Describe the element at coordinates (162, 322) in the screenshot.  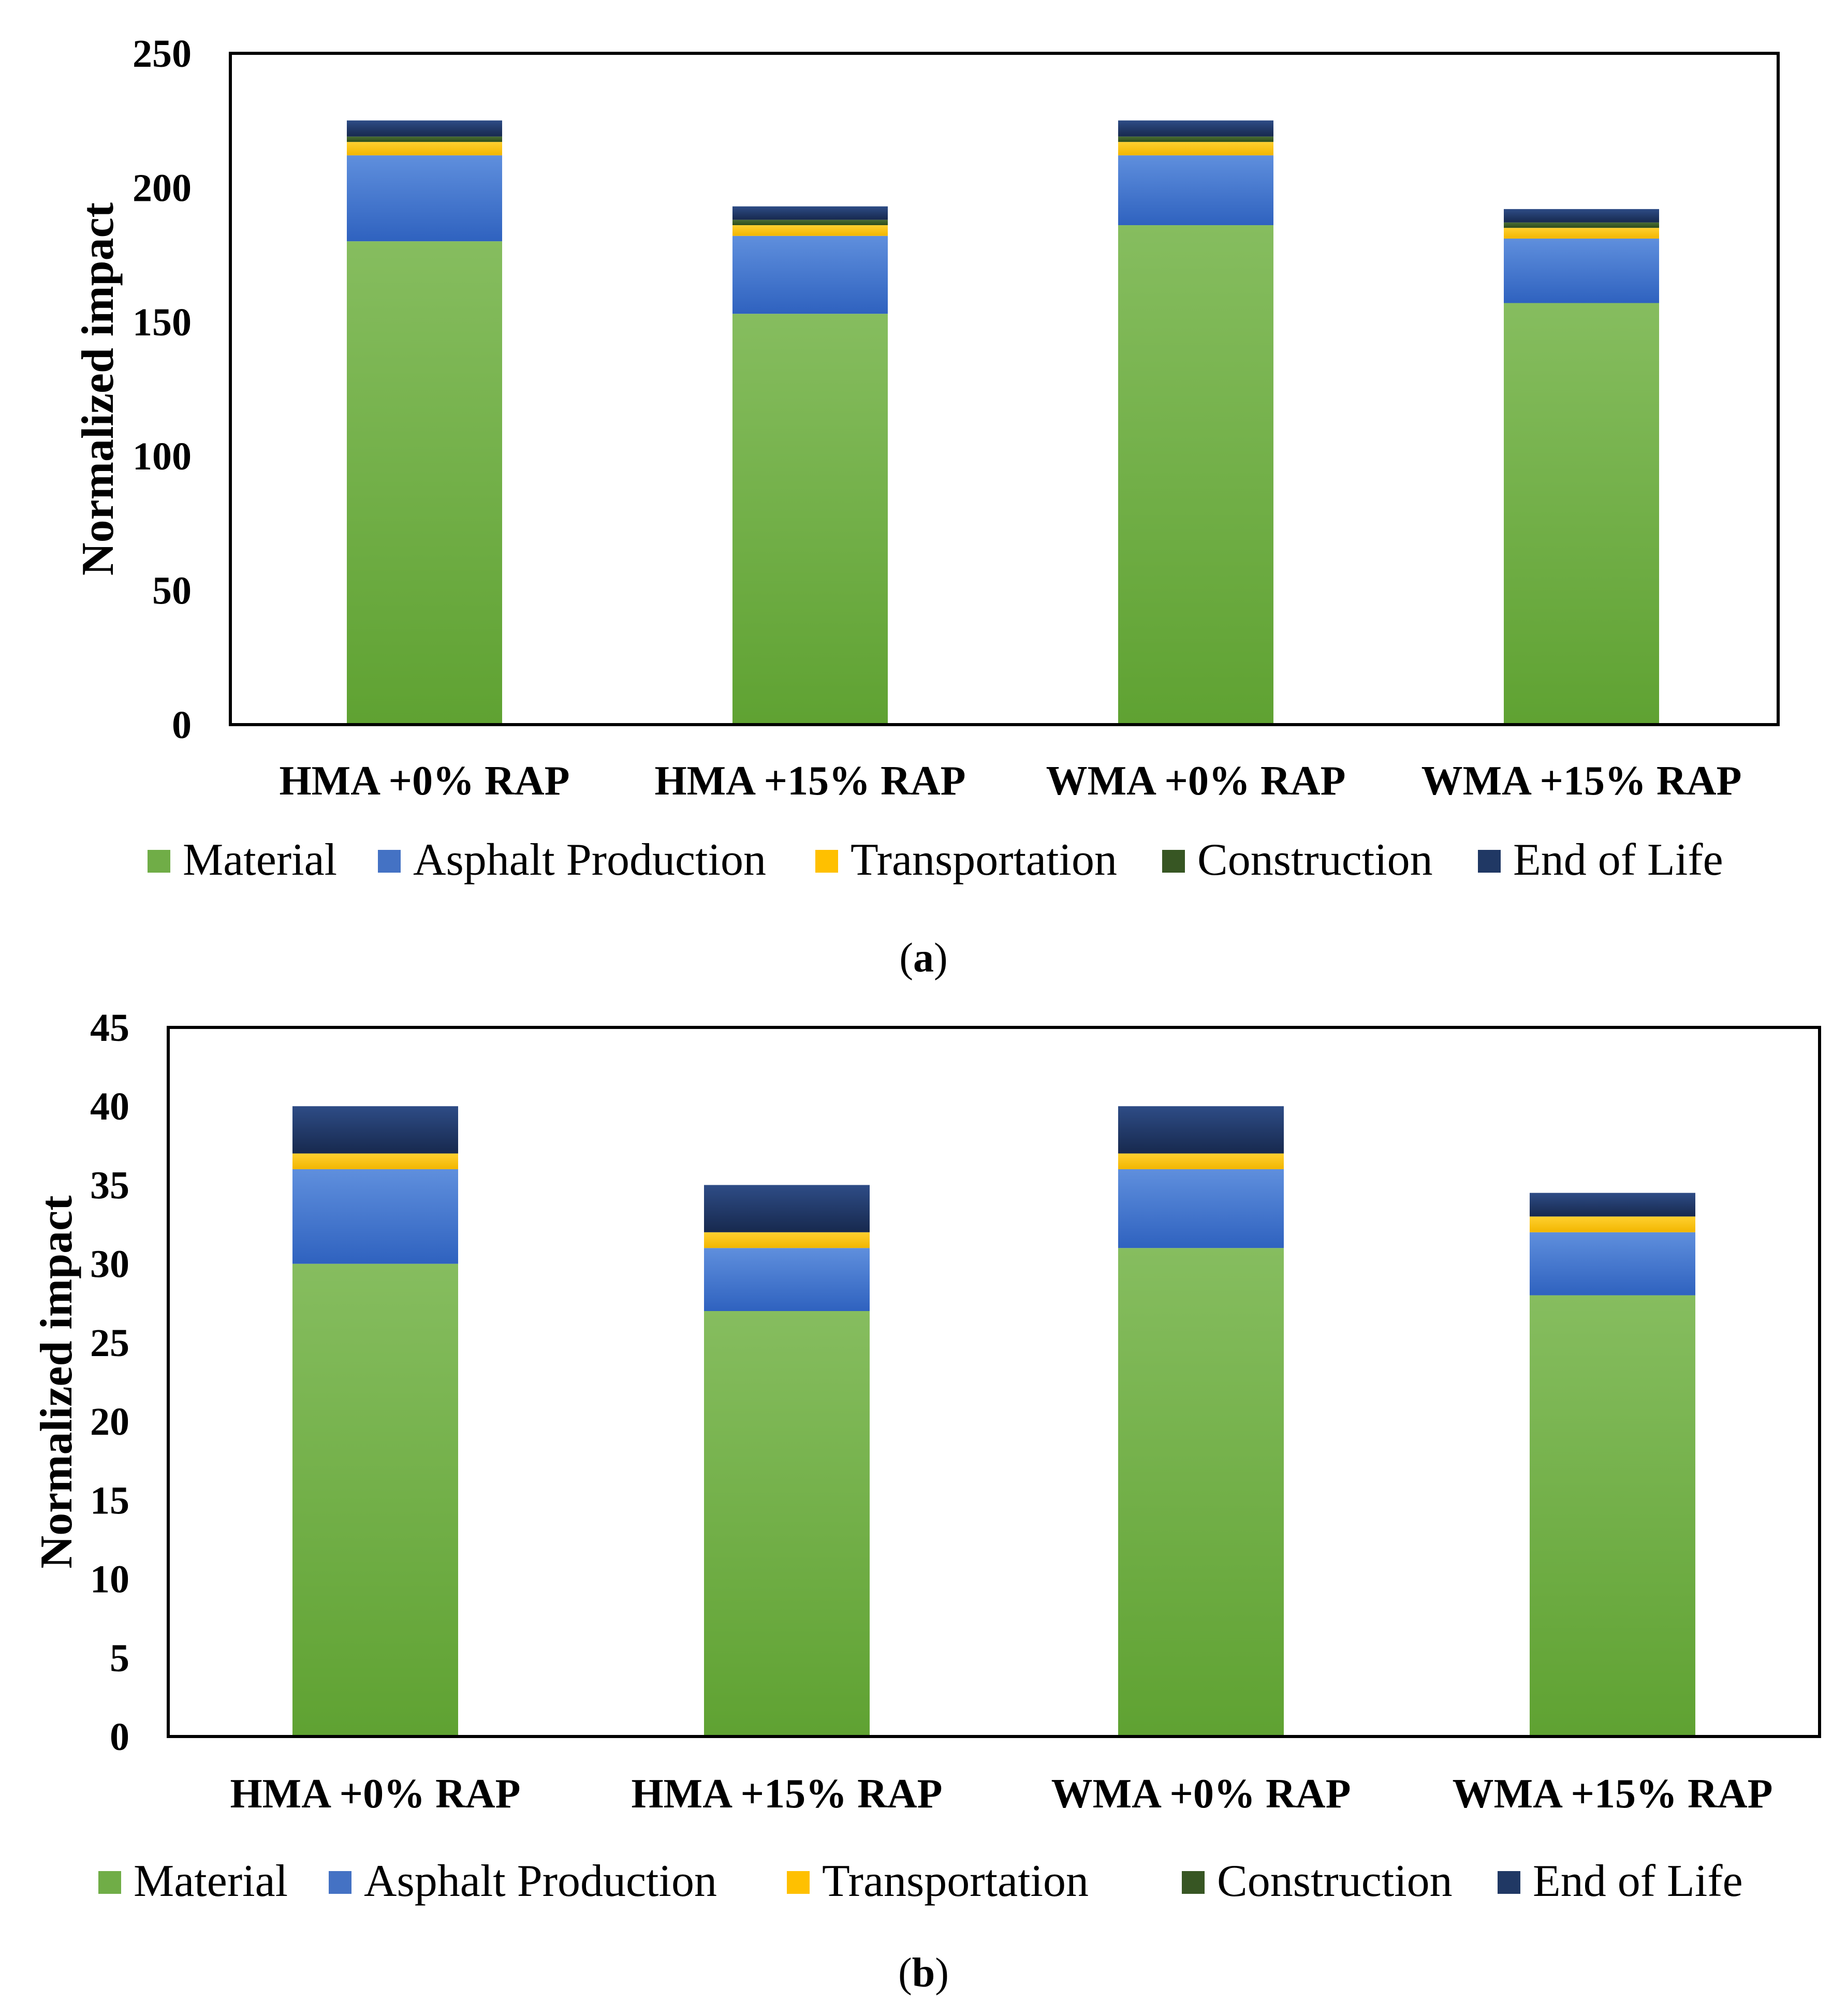
I see `y-tick-label: 150` at that location.